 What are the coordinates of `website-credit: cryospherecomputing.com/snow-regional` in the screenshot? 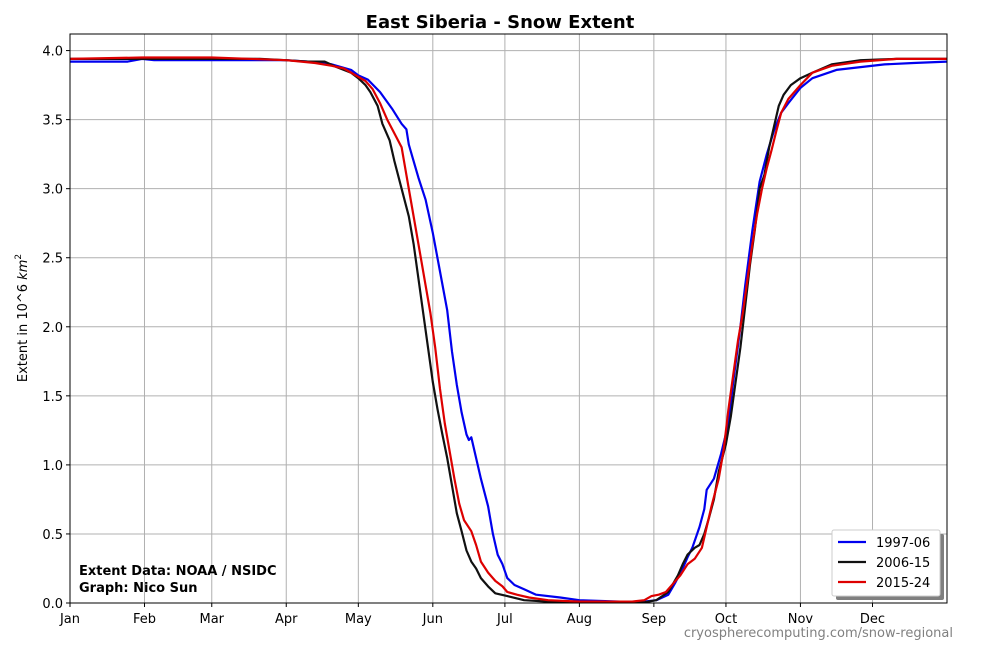 It's located at (818, 633).